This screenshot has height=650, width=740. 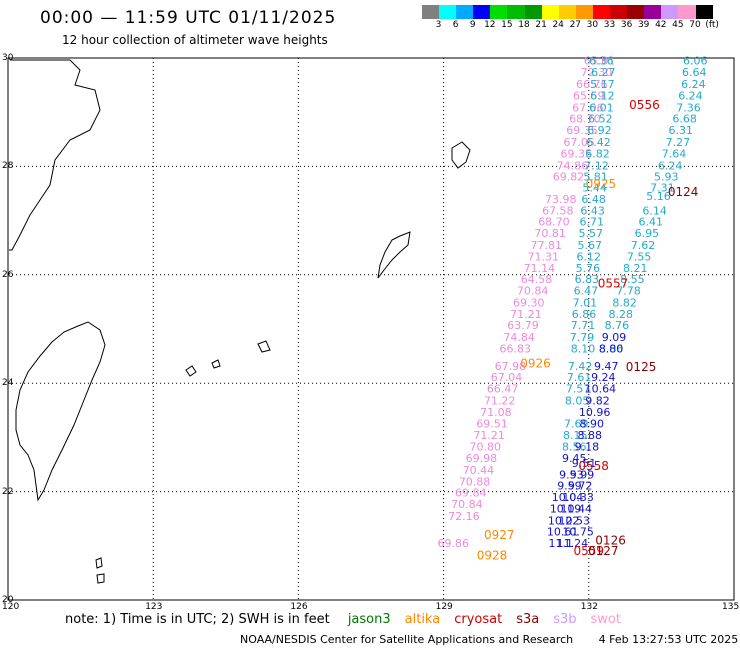 What do you see at coordinates (575, 25) in the screenshot?
I see `scale-label: 27` at bounding box center [575, 25].